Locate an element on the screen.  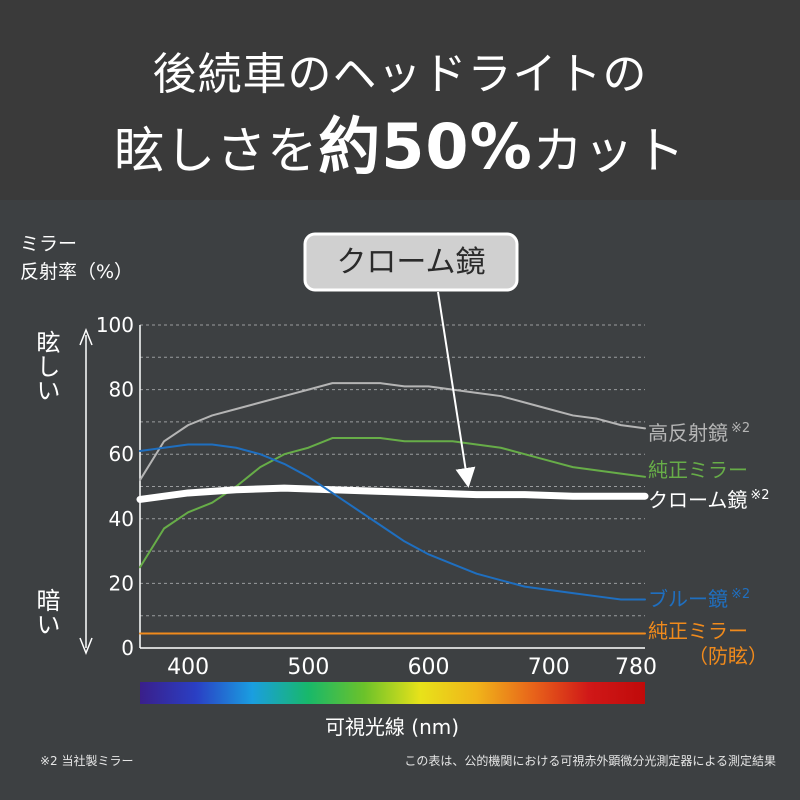
headline-pre: 眩しさを is located at coordinates (216, 151).